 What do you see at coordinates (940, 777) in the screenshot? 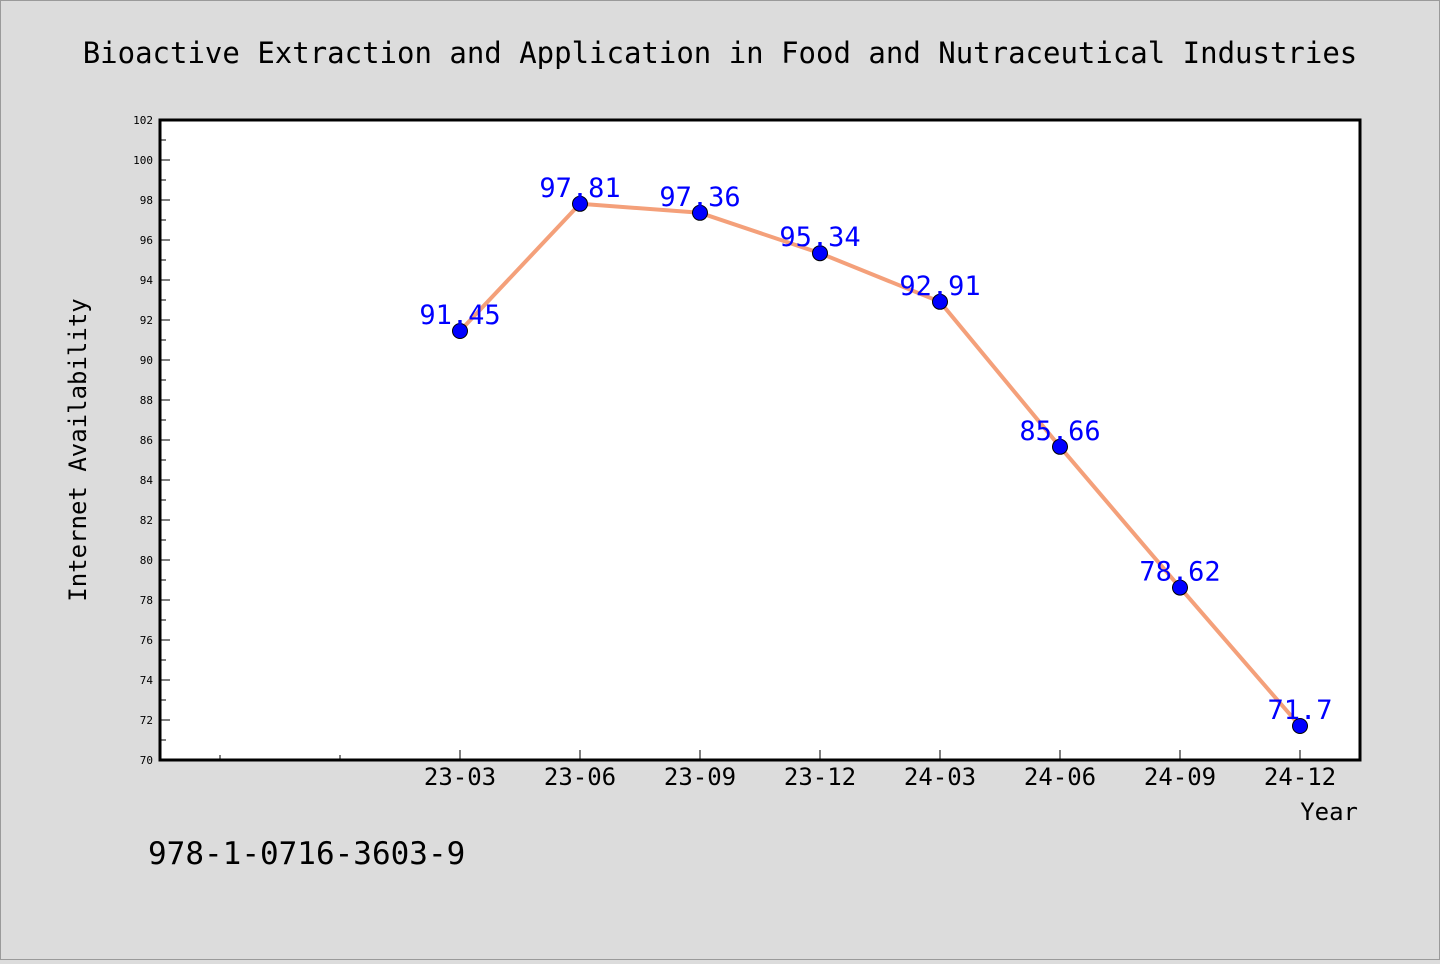
I see `x-tick-label: 24-03` at bounding box center [940, 777].